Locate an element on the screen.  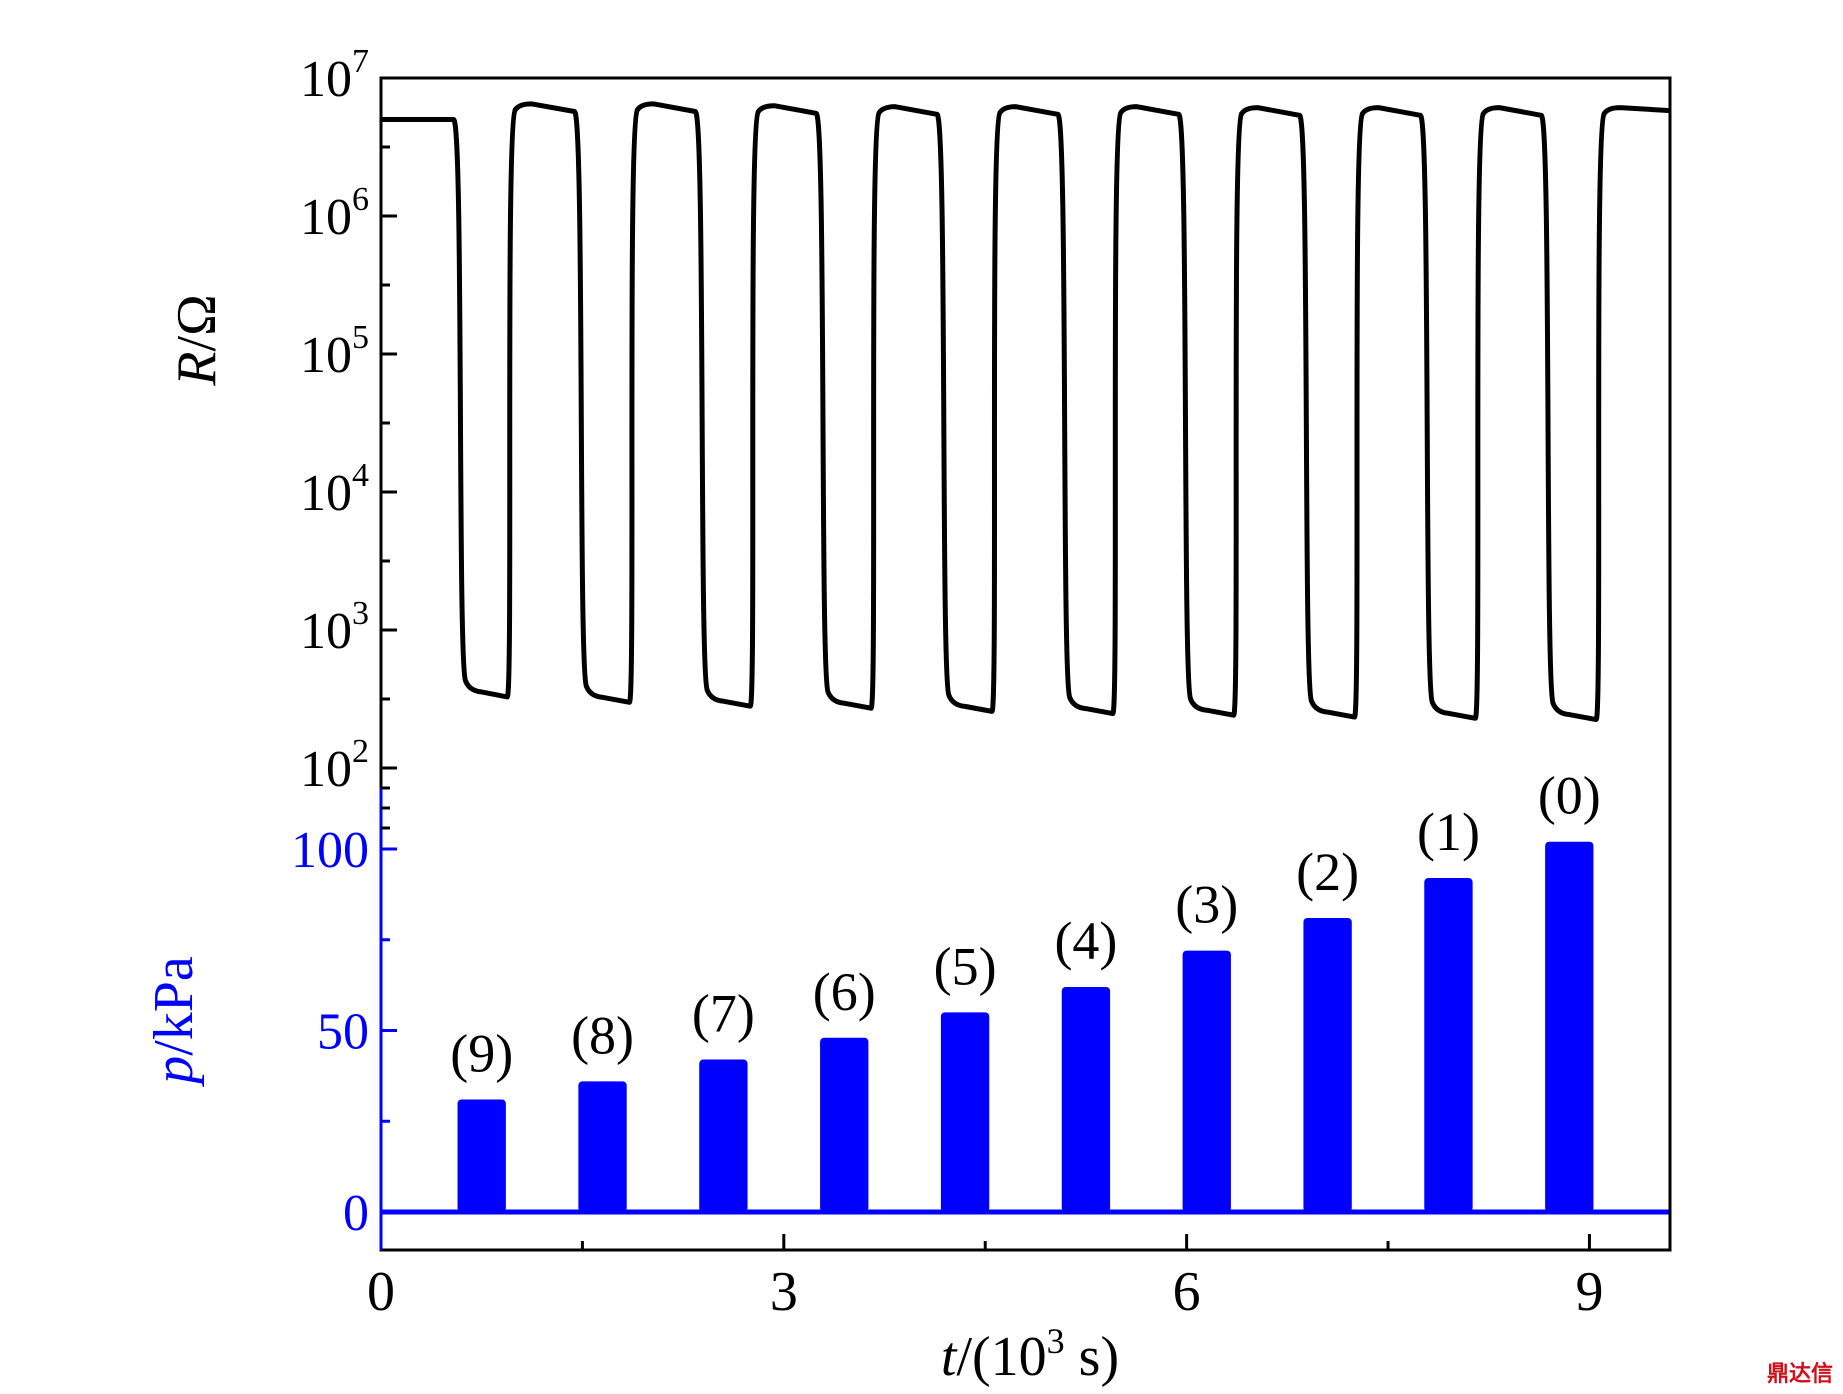
resistance-tick-label: 10³ is located at coordinates (334, 627).